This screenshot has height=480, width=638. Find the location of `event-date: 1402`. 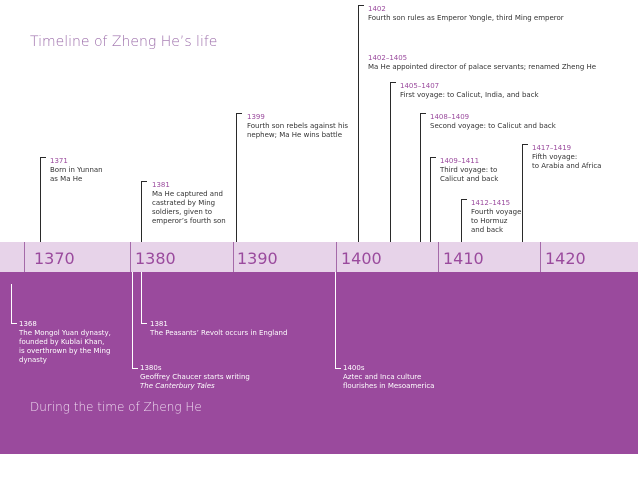

event-date: 1402 is located at coordinates (377, 9).